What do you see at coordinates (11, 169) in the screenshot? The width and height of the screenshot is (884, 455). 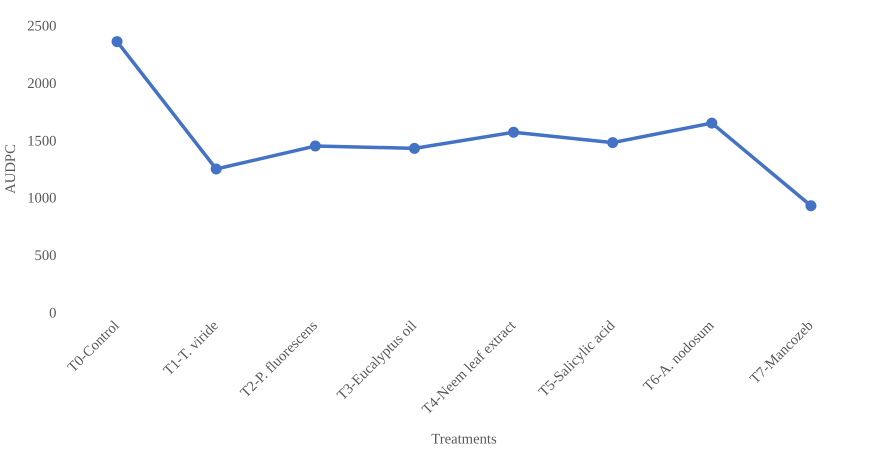 I see `y-axis-title: AUDPC` at bounding box center [11, 169].